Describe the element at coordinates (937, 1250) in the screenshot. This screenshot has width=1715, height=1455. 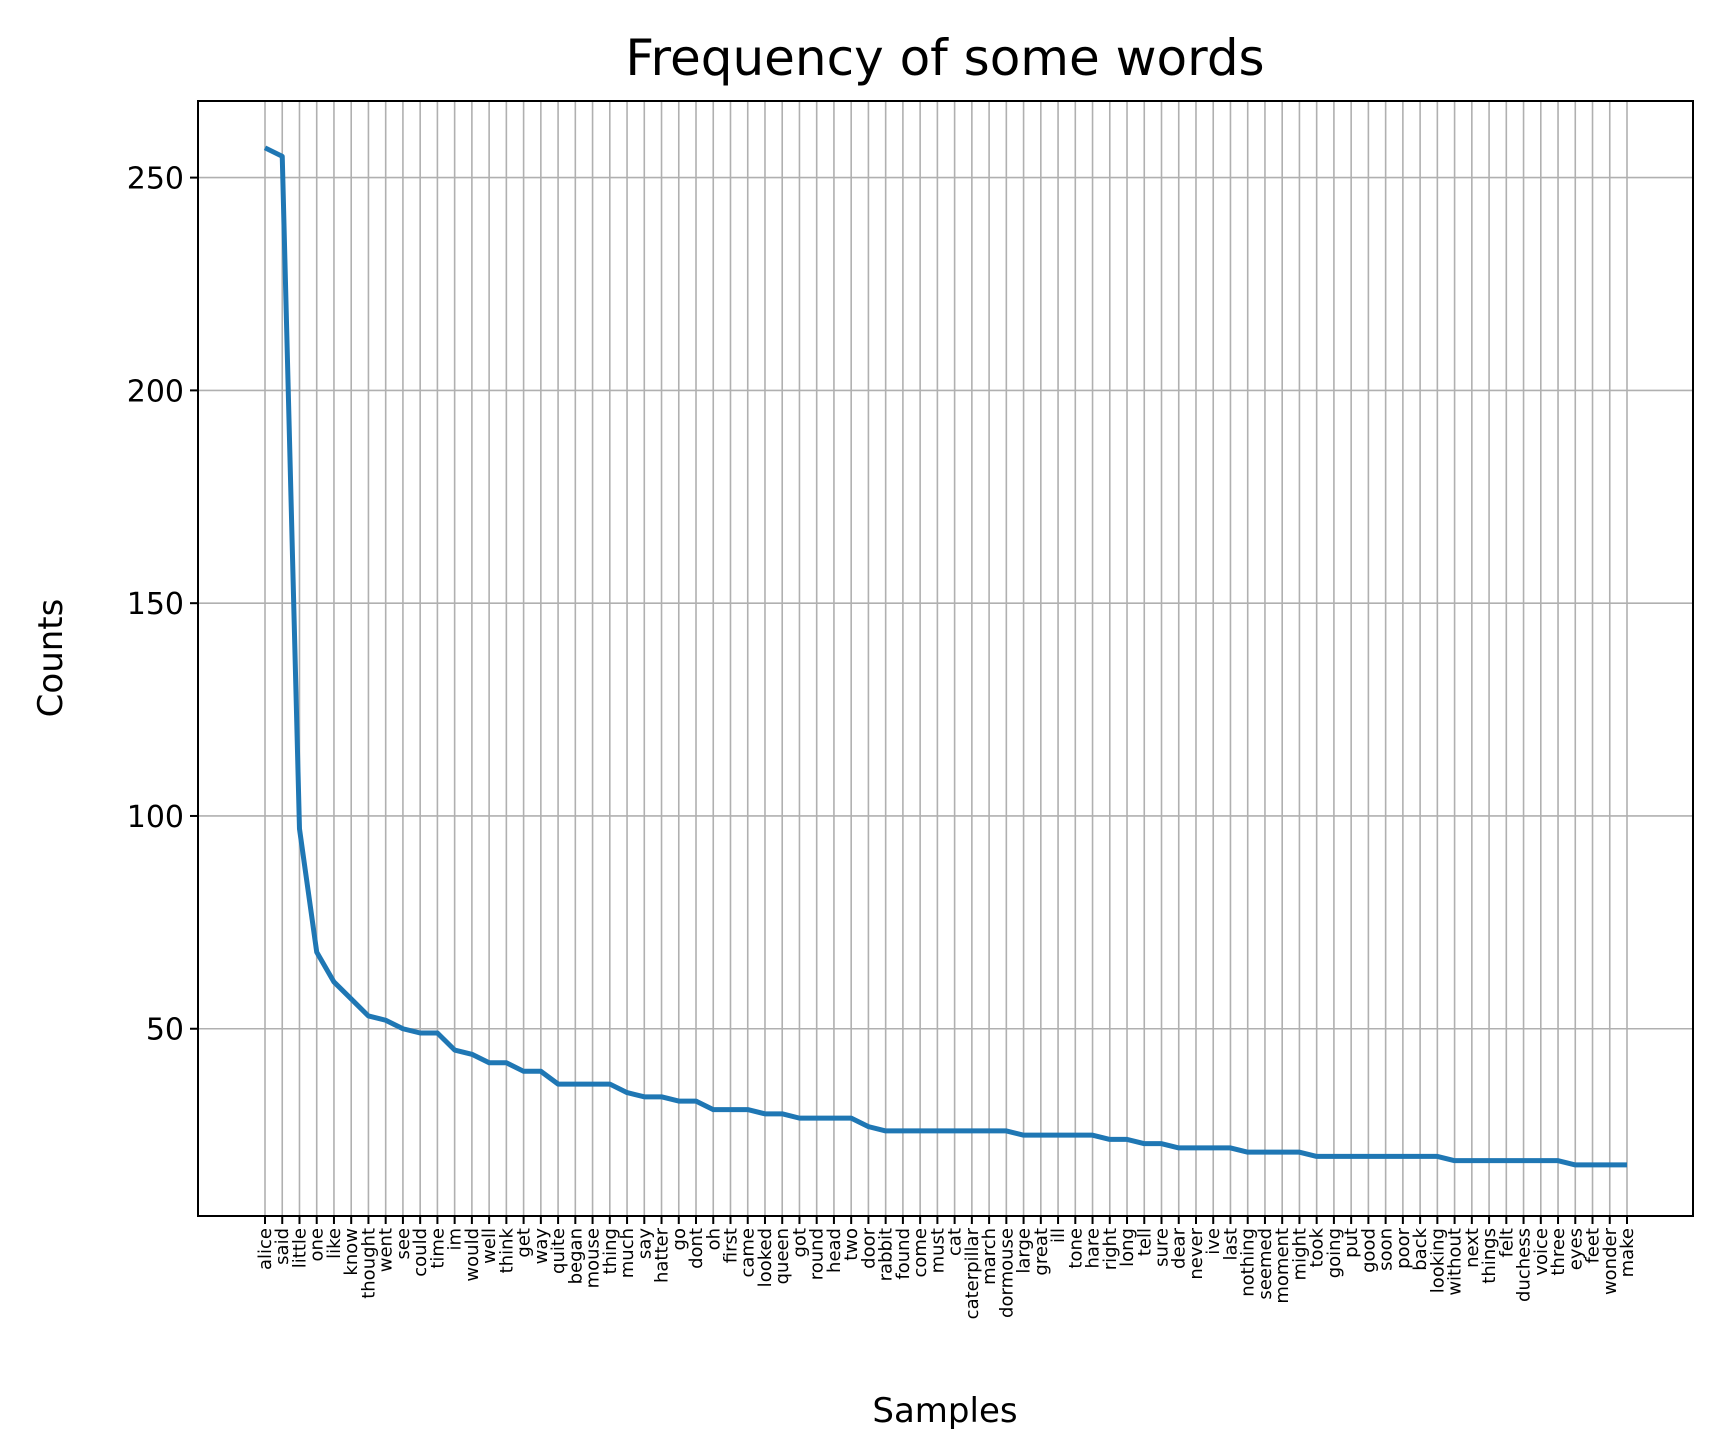
I see `x-tick-label: must` at that location.